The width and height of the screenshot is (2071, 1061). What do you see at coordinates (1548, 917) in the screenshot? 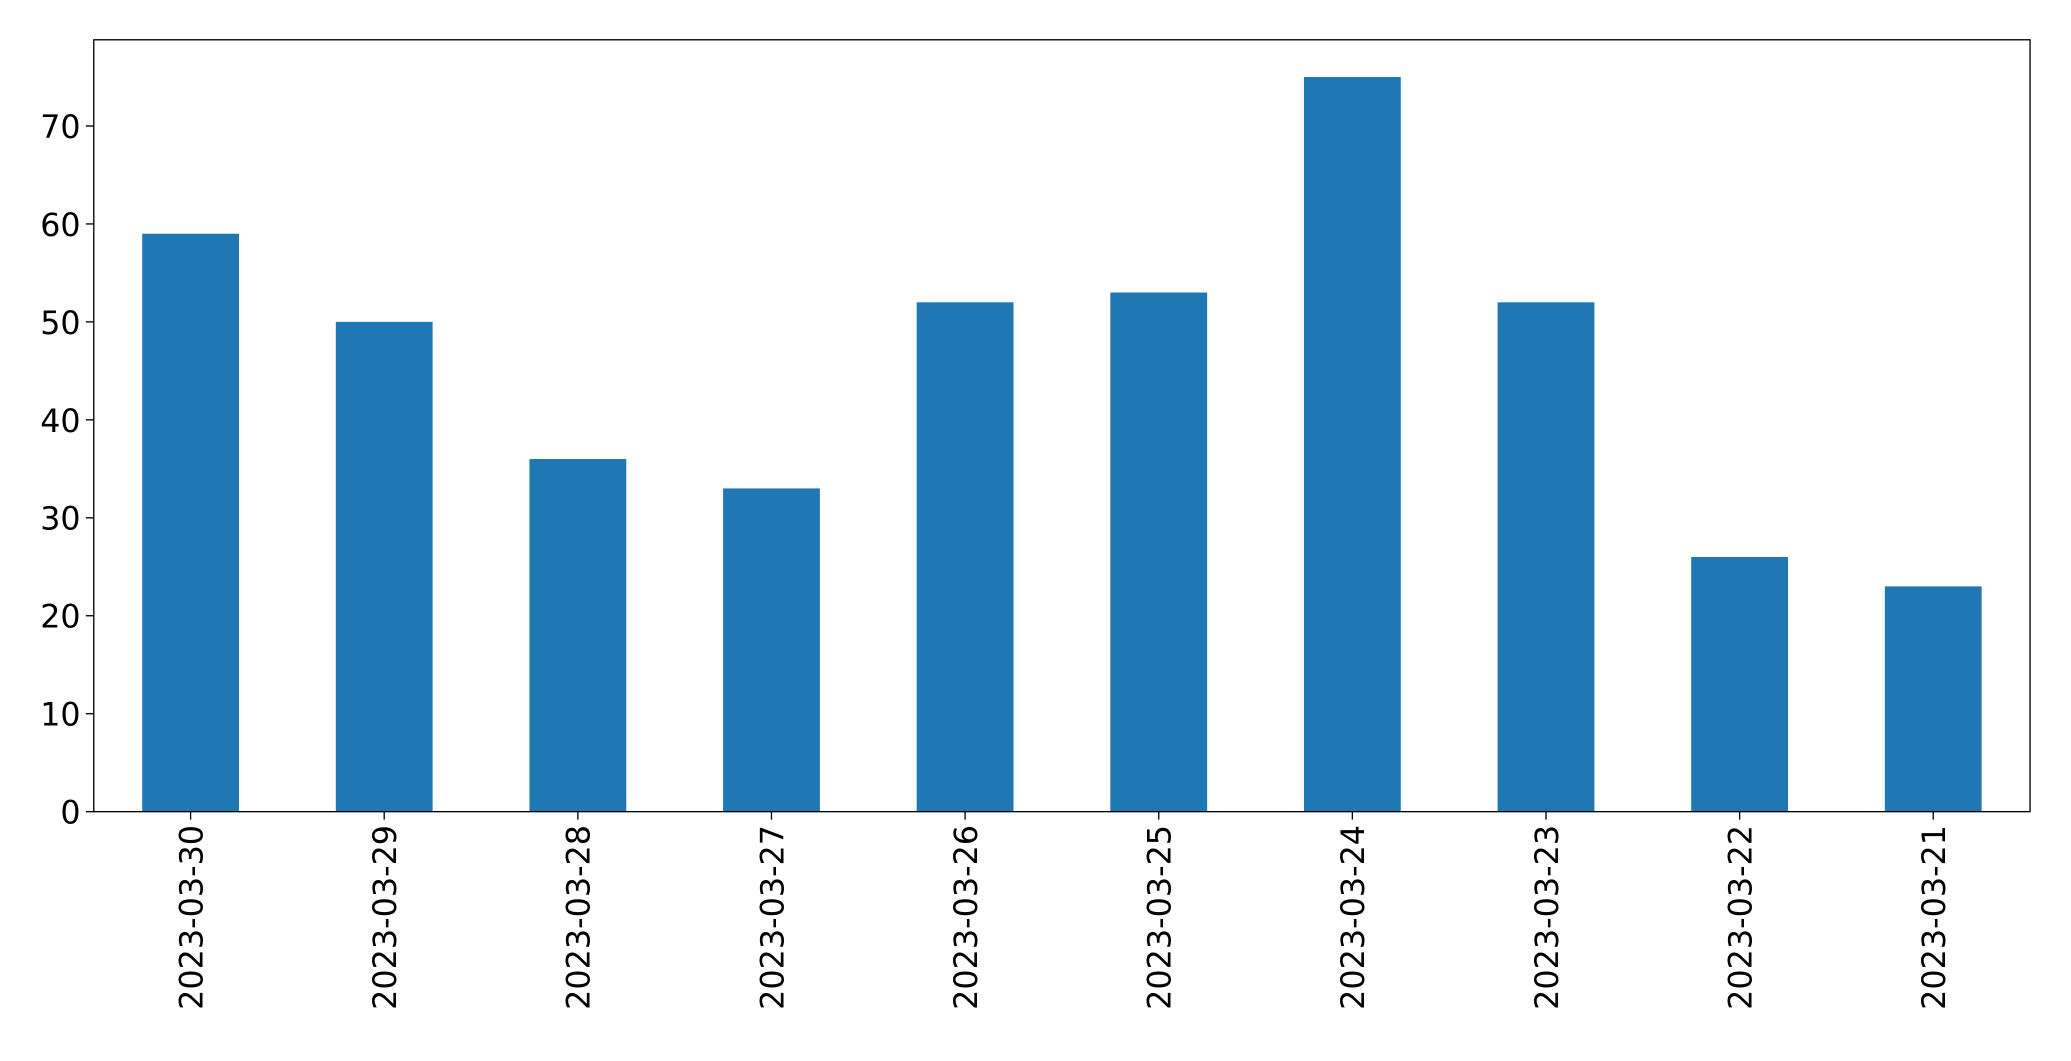
I see `x-tick-label: 2023-03-23` at bounding box center [1548, 917].